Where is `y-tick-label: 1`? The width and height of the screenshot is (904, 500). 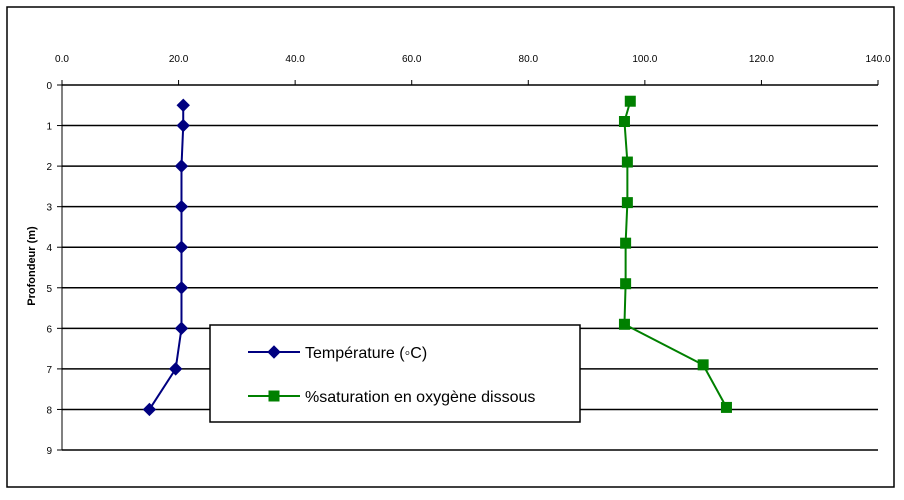 y-tick-label: 1 is located at coordinates (49, 127).